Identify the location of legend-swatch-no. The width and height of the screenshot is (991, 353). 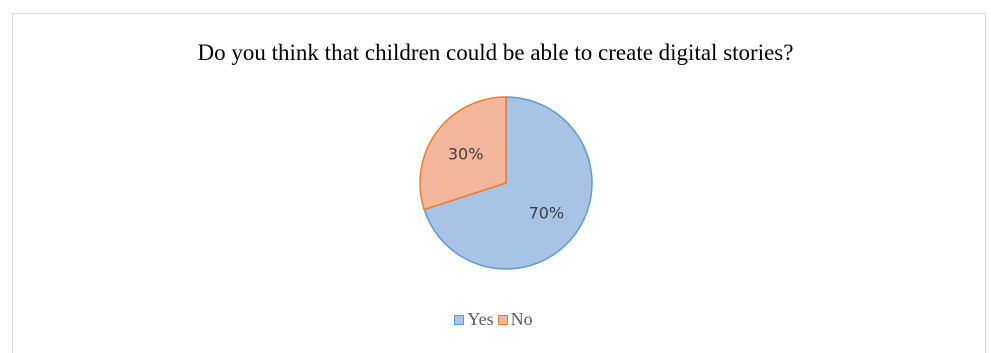
(502, 319).